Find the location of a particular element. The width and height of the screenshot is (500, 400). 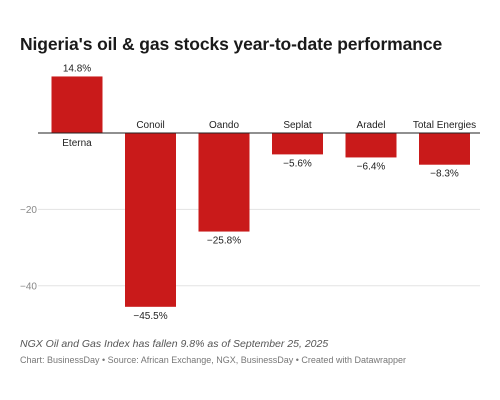

bar-total-energies is located at coordinates (444, 149).